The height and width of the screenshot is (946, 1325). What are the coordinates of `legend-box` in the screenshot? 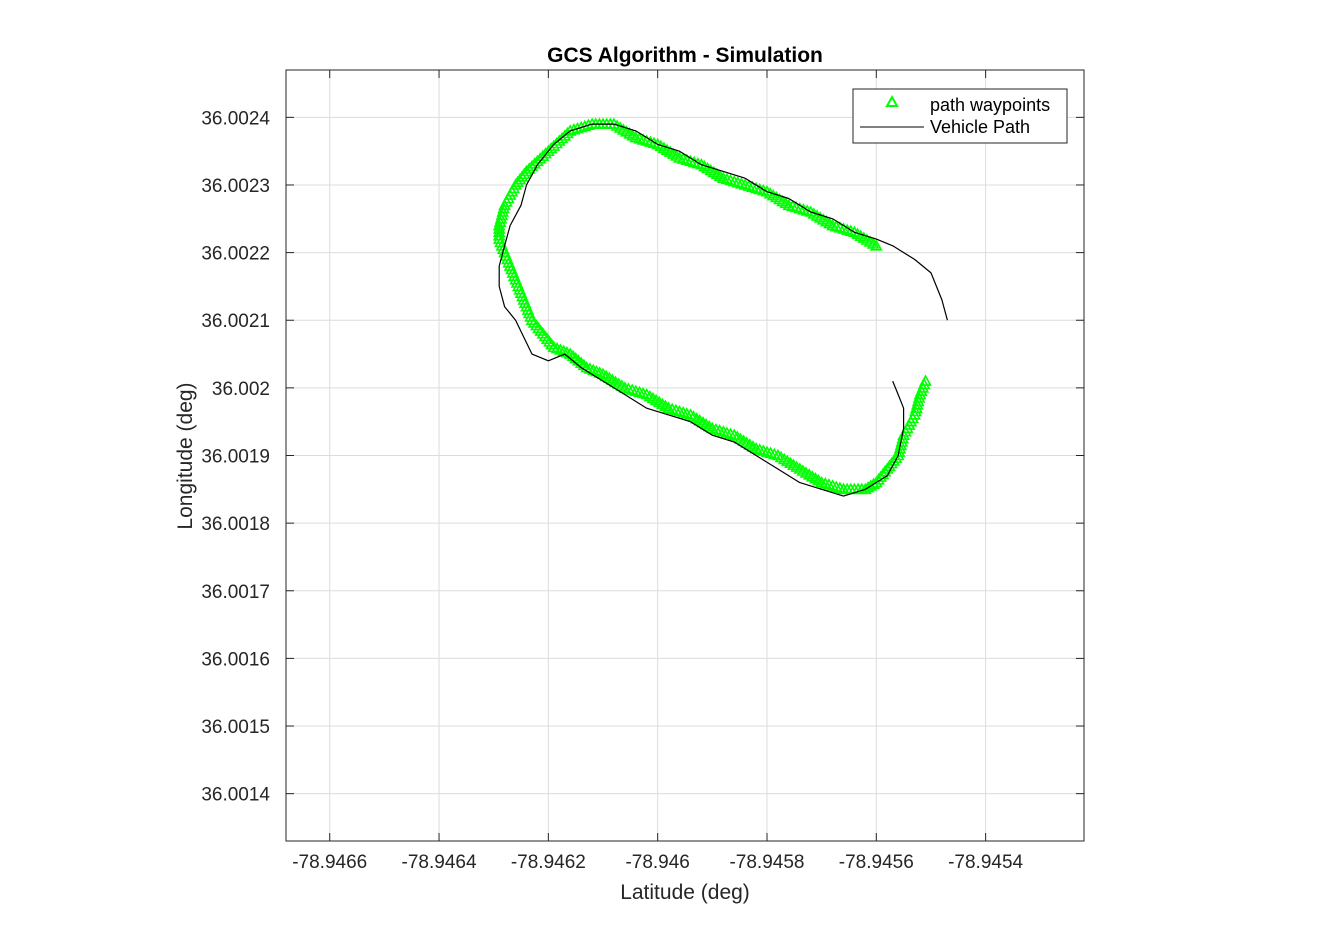 It's located at (960, 116).